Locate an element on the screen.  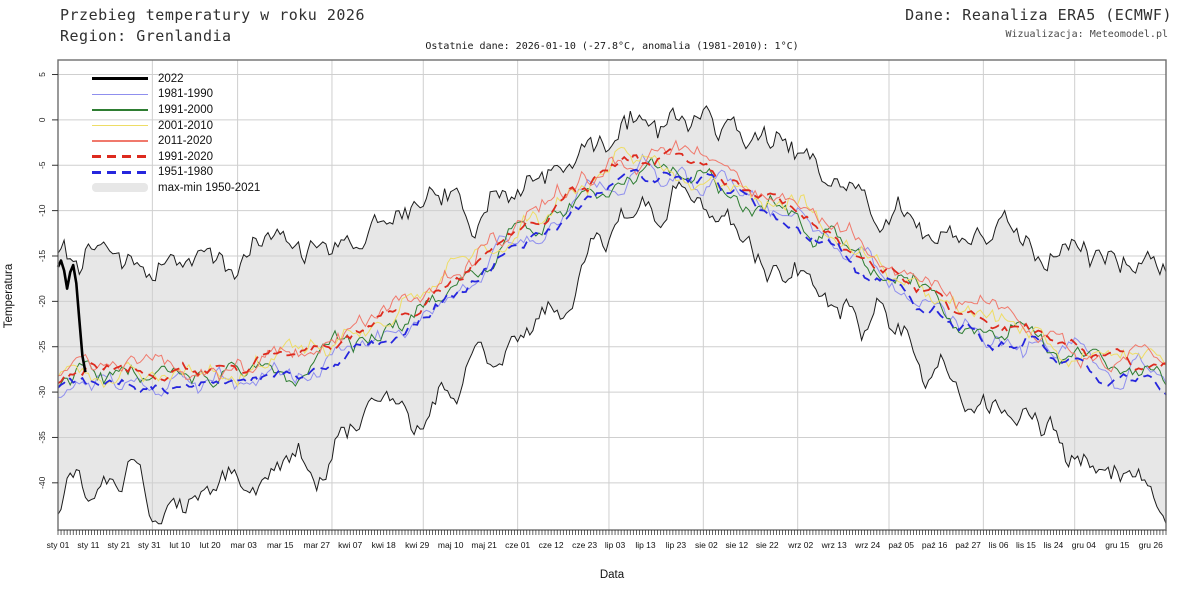
visualization-credit: Wizualizacja: Meteomodel.pl is located at coordinates (1086, 34).